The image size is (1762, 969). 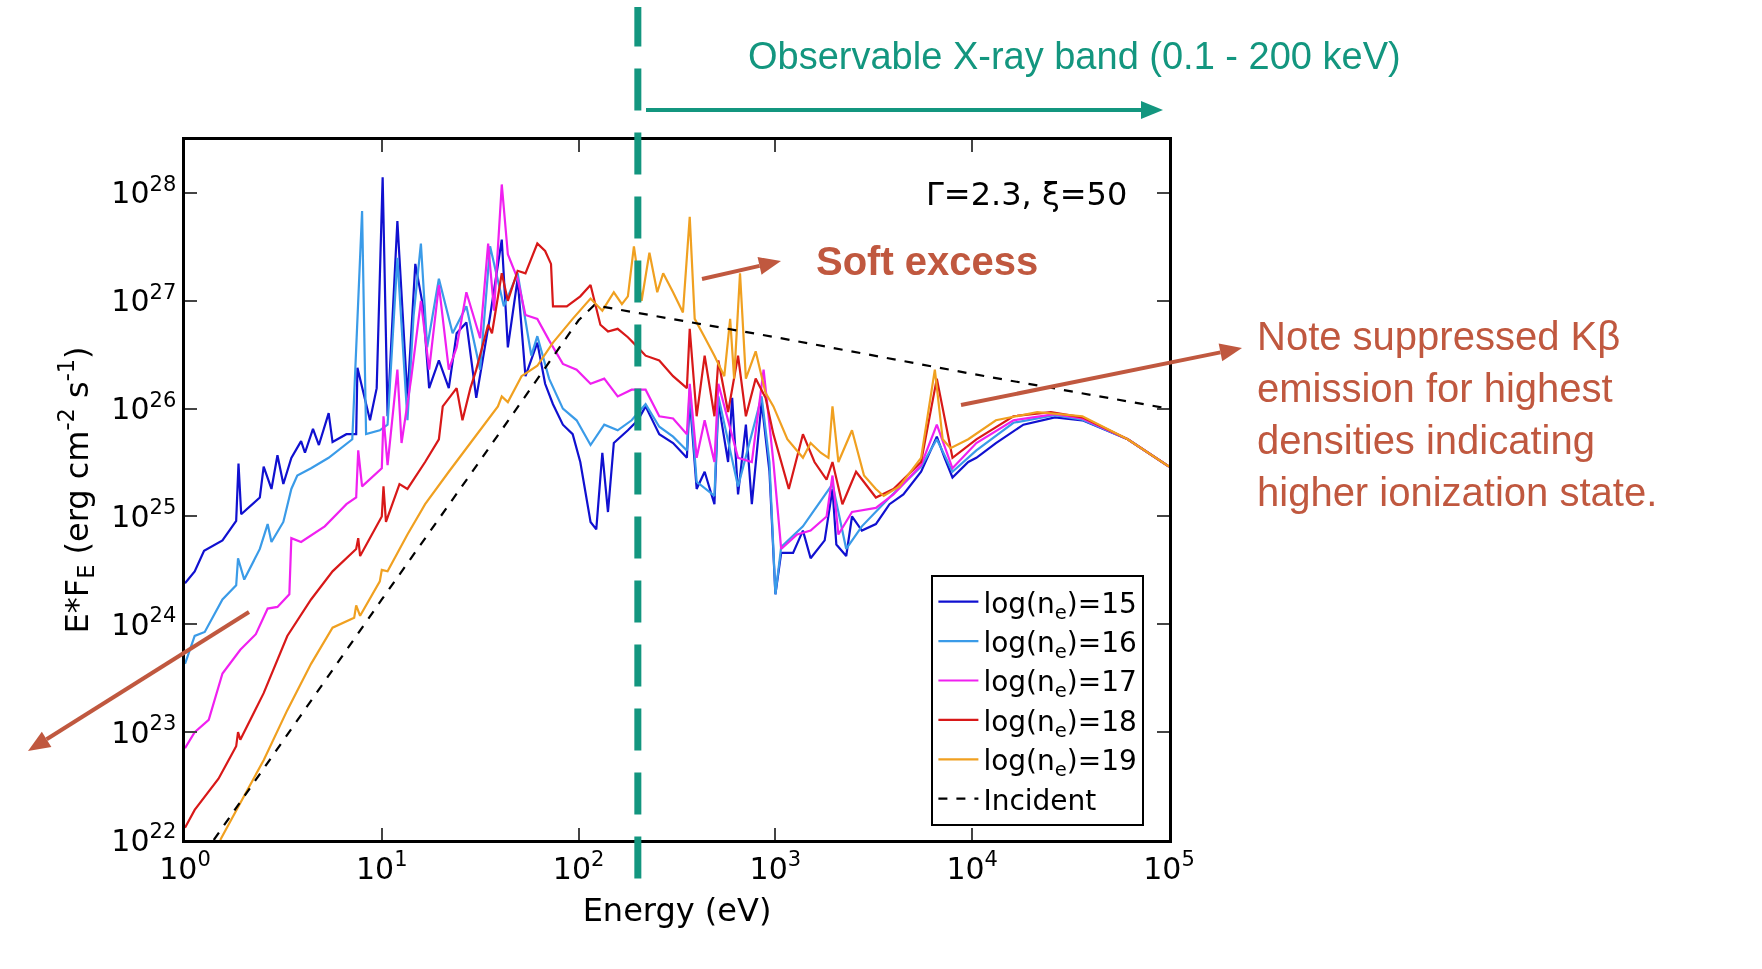 What do you see at coordinates (144, 622) in the screenshot?
I see `y-tick-label: 10$^{24}$` at bounding box center [144, 622].